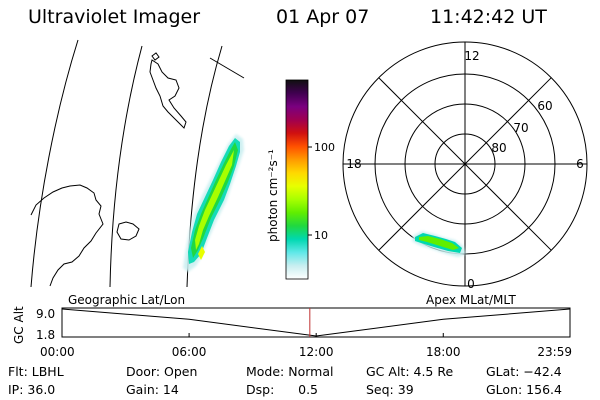 This screenshot has width=600, height=400. Describe the element at coordinates (544, 106) in the screenshot. I see `mlat-label-60: 60` at that location.